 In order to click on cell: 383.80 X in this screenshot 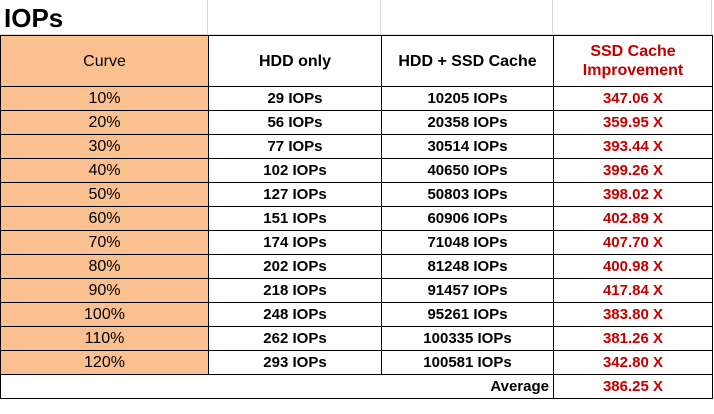, I will do `click(633, 314)`.